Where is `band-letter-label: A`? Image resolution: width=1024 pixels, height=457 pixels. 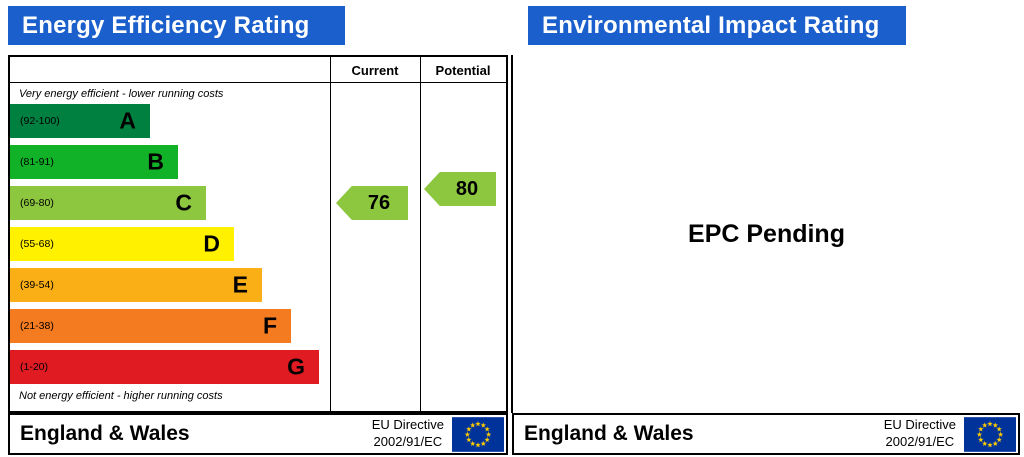 band-letter-label: A is located at coordinates (127, 120).